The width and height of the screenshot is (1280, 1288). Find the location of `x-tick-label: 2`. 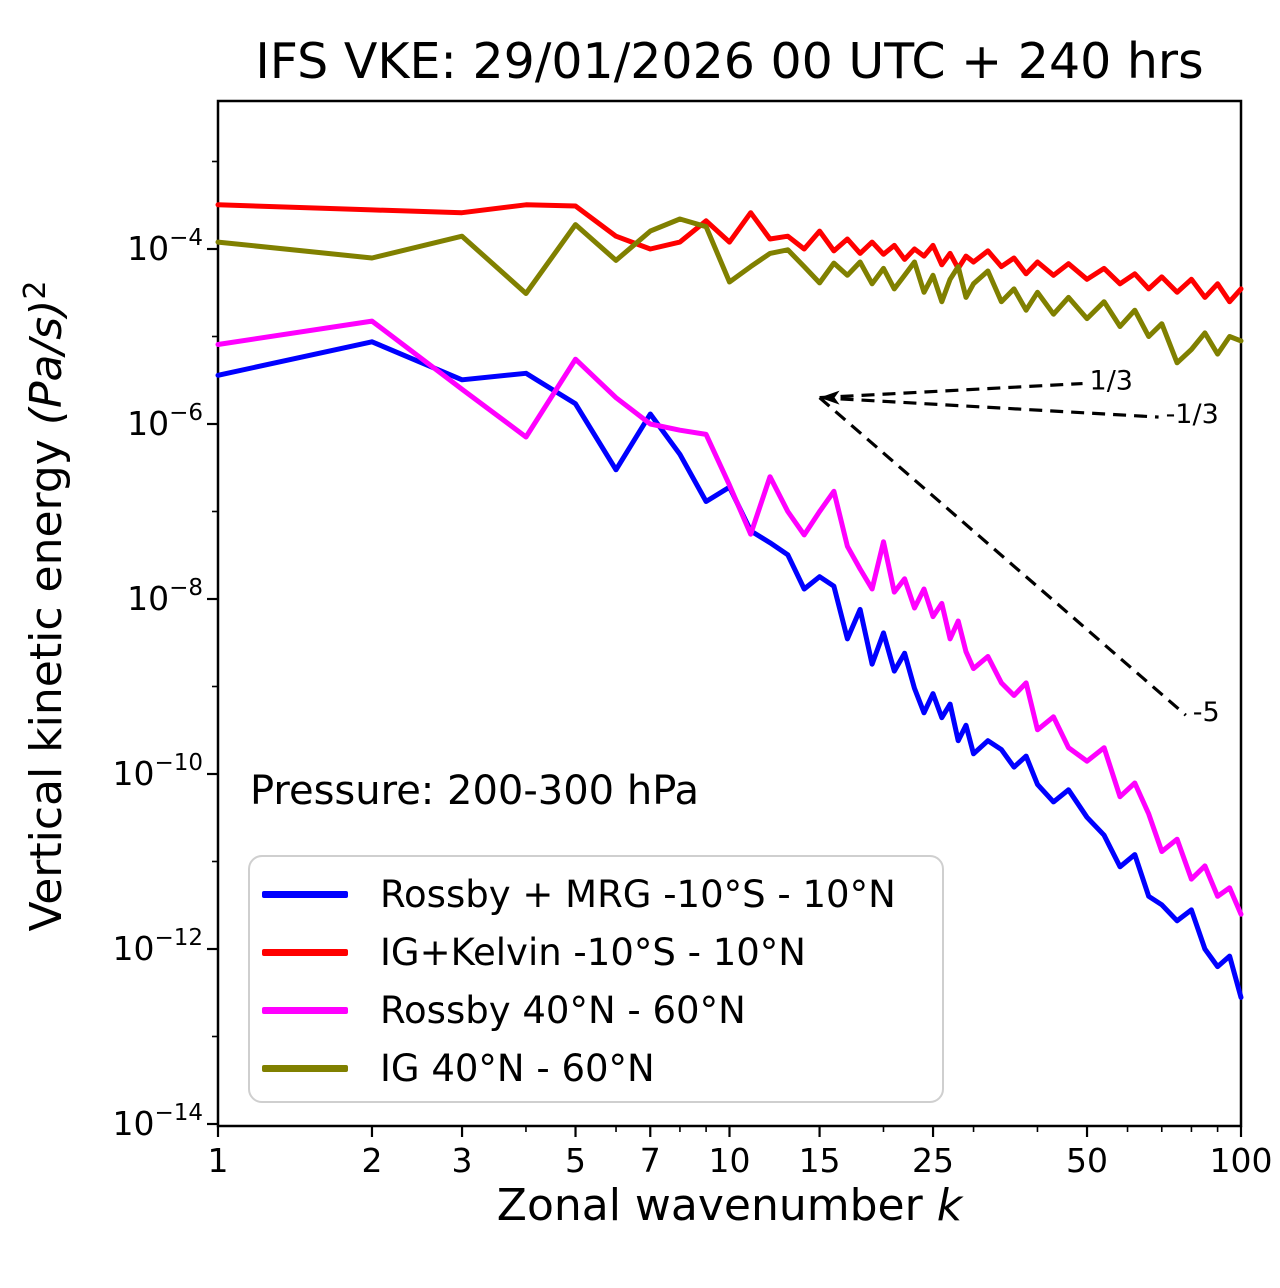

x-tick-label: 2 is located at coordinates (371, 1160).